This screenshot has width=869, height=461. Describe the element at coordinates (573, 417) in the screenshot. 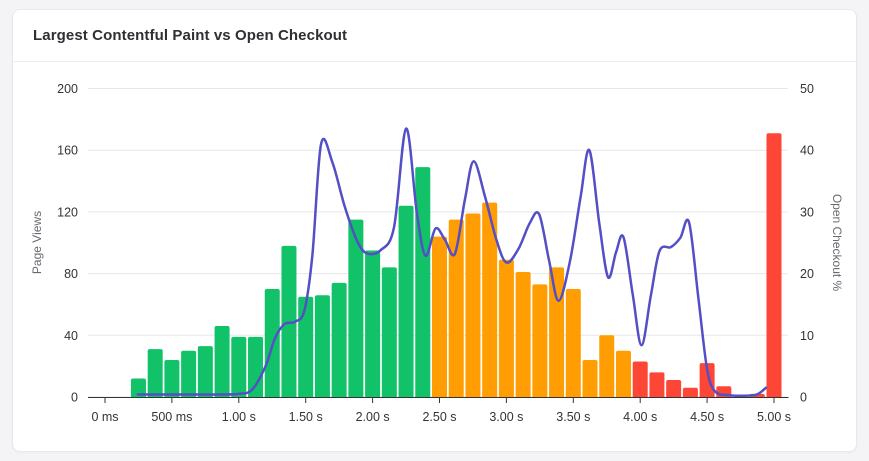

I see `x-axis-tick-label: 3.50 s` at that location.